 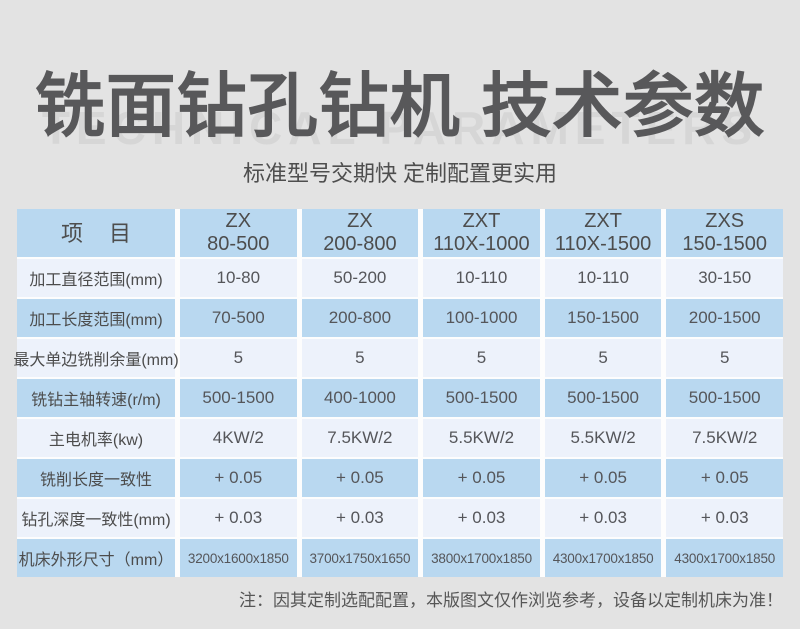 What do you see at coordinates (238, 558) in the screenshot?
I see `row-value: 3200x1600x1850` at bounding box center [238, 558].